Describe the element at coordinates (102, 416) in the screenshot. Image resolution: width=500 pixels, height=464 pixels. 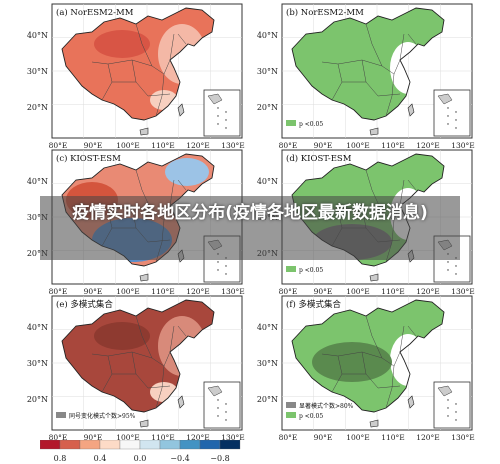
I see `legend-entry: 同号变化模式个数>95%` at that location.